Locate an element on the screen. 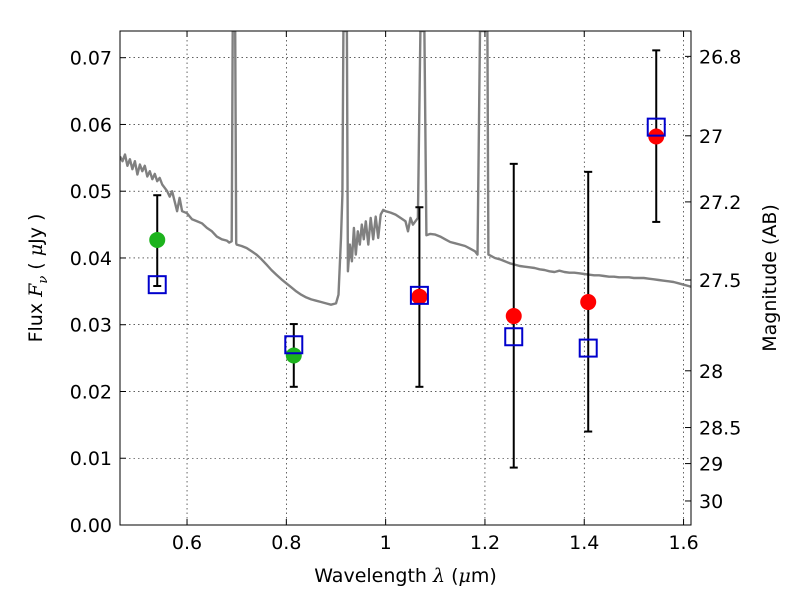  y-tick-label: 0.04 is located at coordinates (91, 259).